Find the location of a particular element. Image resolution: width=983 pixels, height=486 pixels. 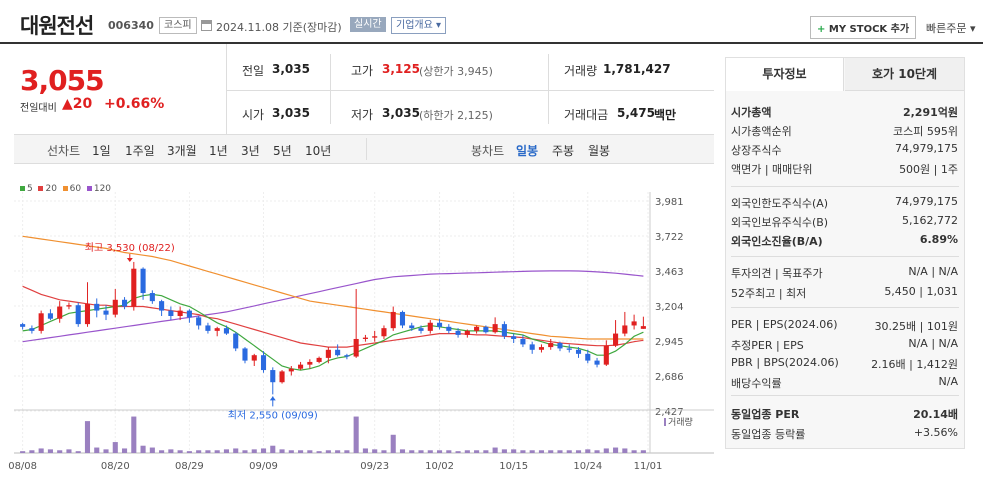

chart-legend: 5 20 60 120 is located at coordinates (65, 189).